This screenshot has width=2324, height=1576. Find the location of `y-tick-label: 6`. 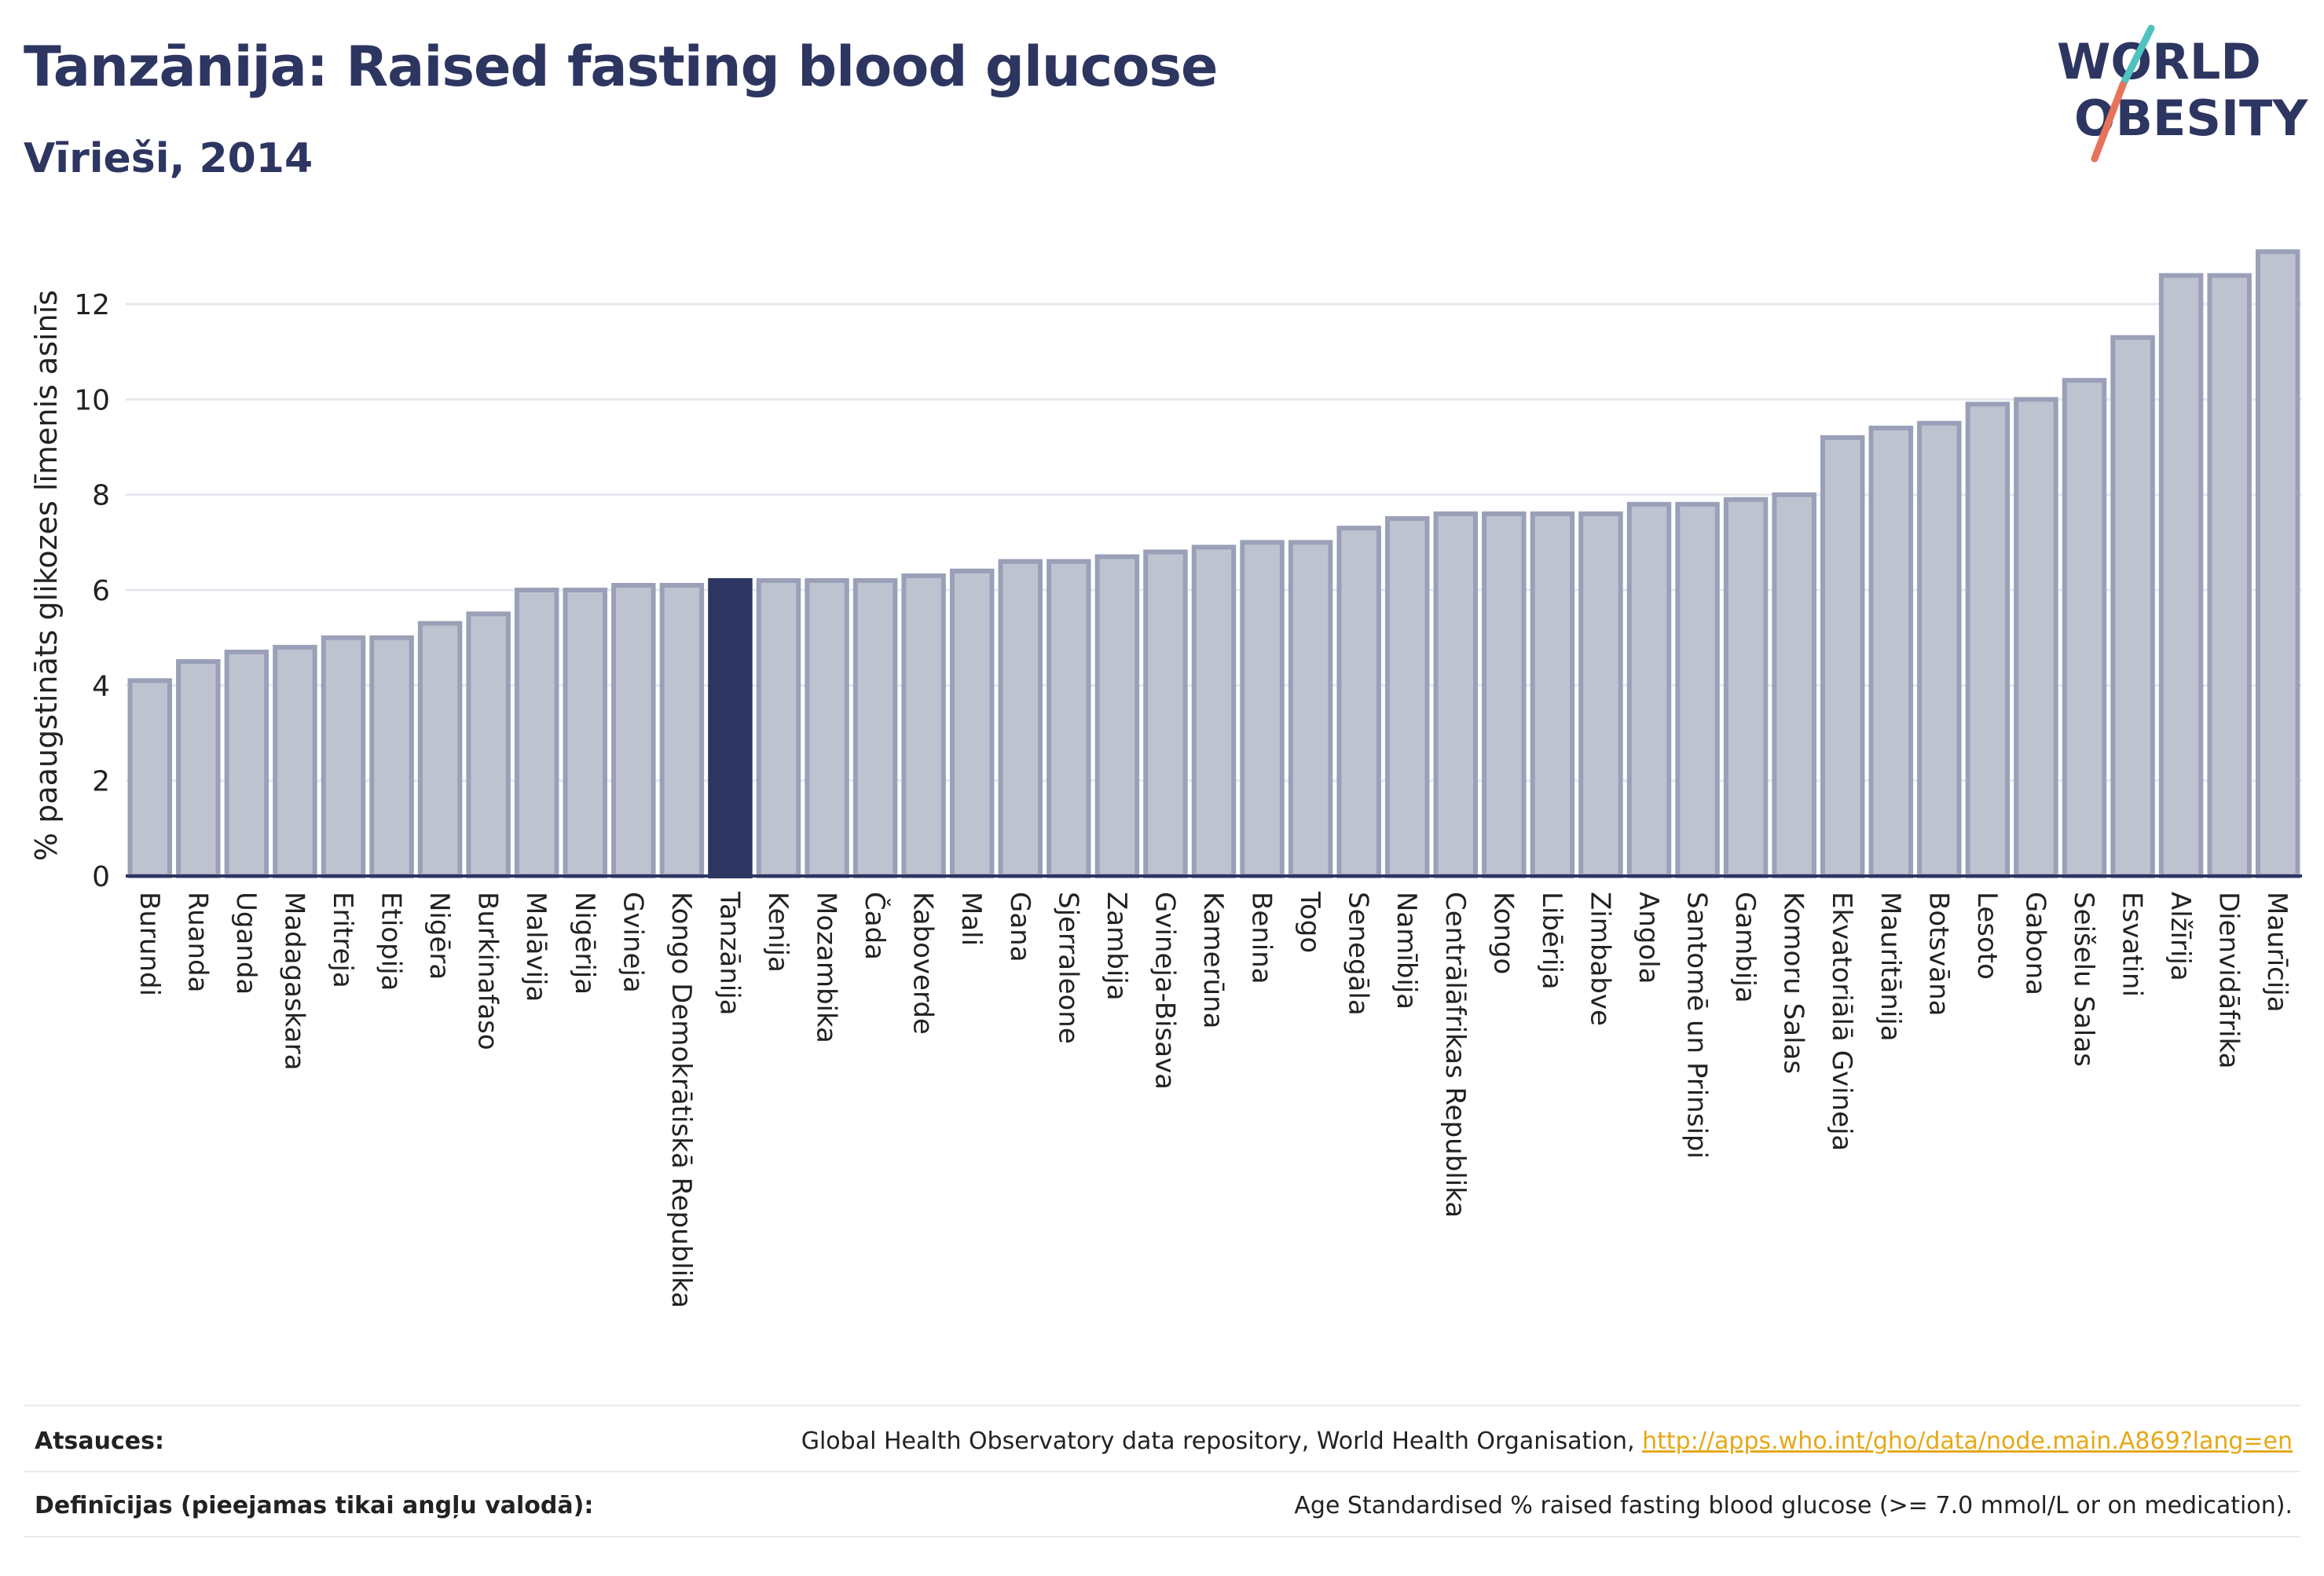

y-tick-label: 6 is located at coordinates (101, 591).